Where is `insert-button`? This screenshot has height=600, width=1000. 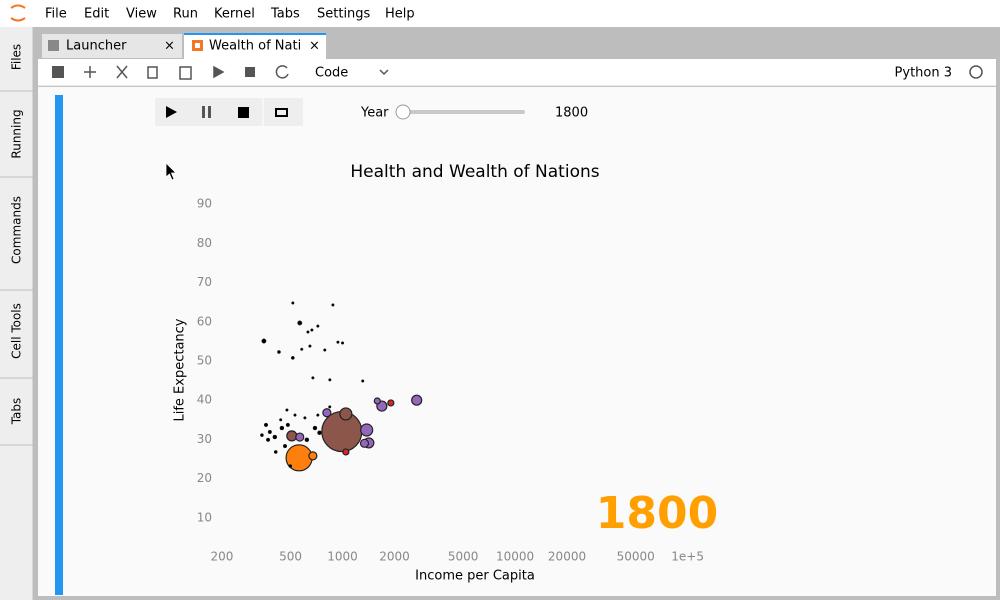
insert-button is located at coordinates (90, 72).